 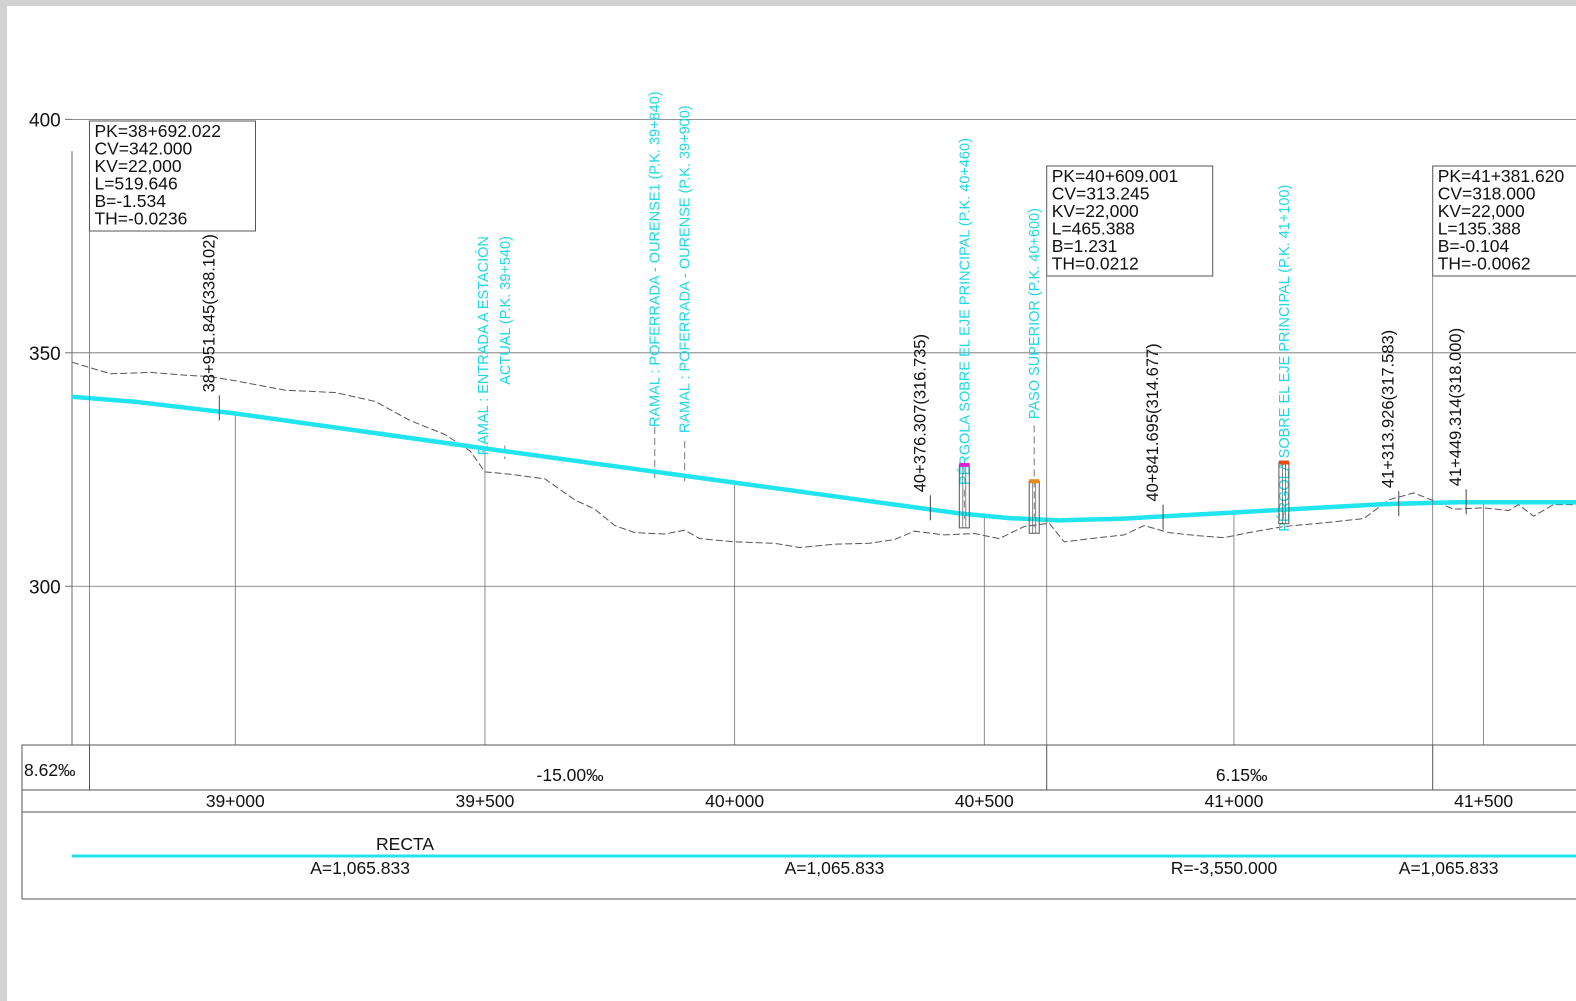 I want to click on rasante-profile, so click(x=823, y=458).